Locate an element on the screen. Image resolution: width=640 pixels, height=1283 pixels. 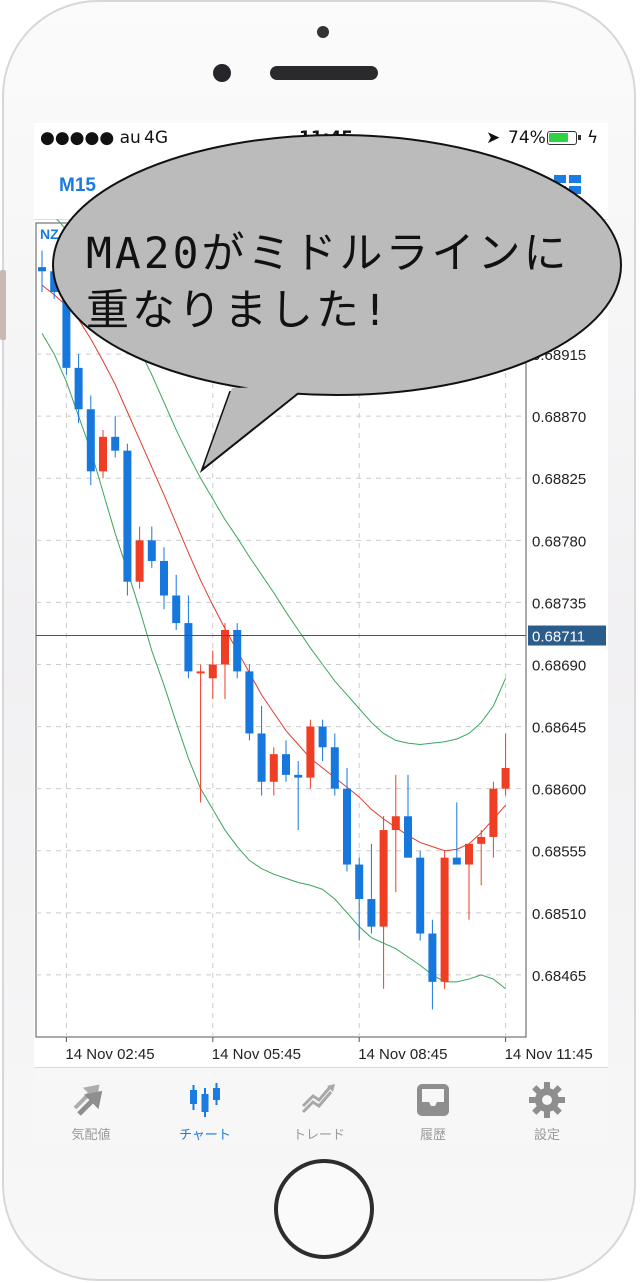
status-bar: ●●●●● au 4G 11:45 ➤ 74% ϟ is located at coordinates (321, 138).